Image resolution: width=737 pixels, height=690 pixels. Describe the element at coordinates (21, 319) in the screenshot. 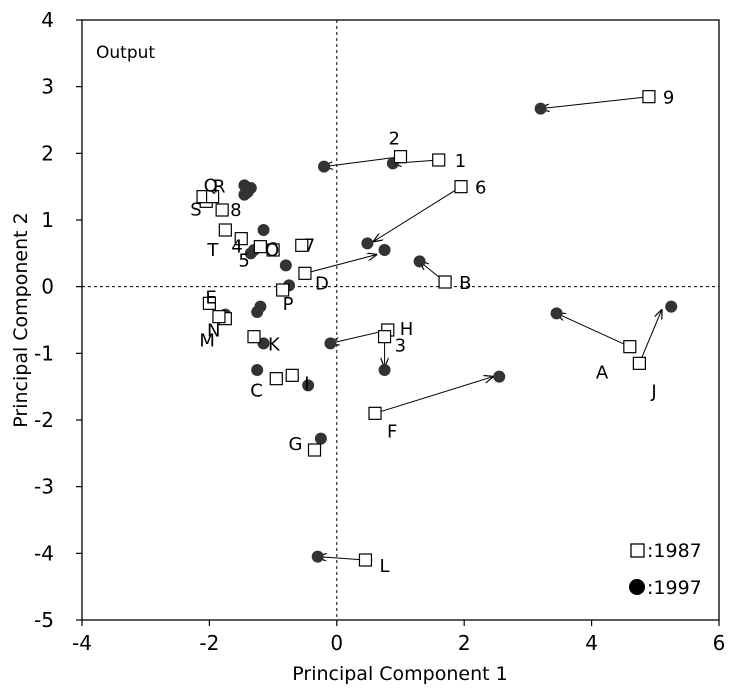

I see `y-axis-title: Principal Component 2` at that location.